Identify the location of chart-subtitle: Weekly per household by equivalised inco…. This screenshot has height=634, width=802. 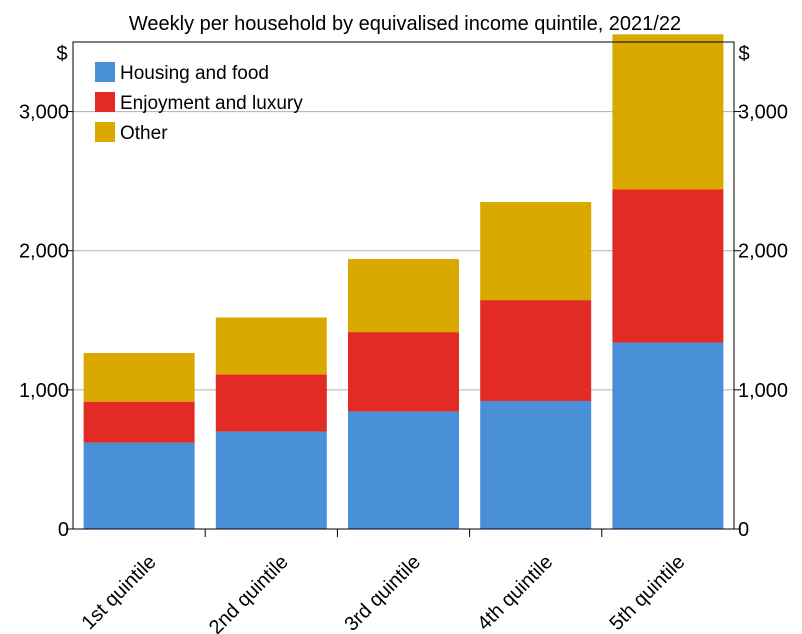
(405, 24).